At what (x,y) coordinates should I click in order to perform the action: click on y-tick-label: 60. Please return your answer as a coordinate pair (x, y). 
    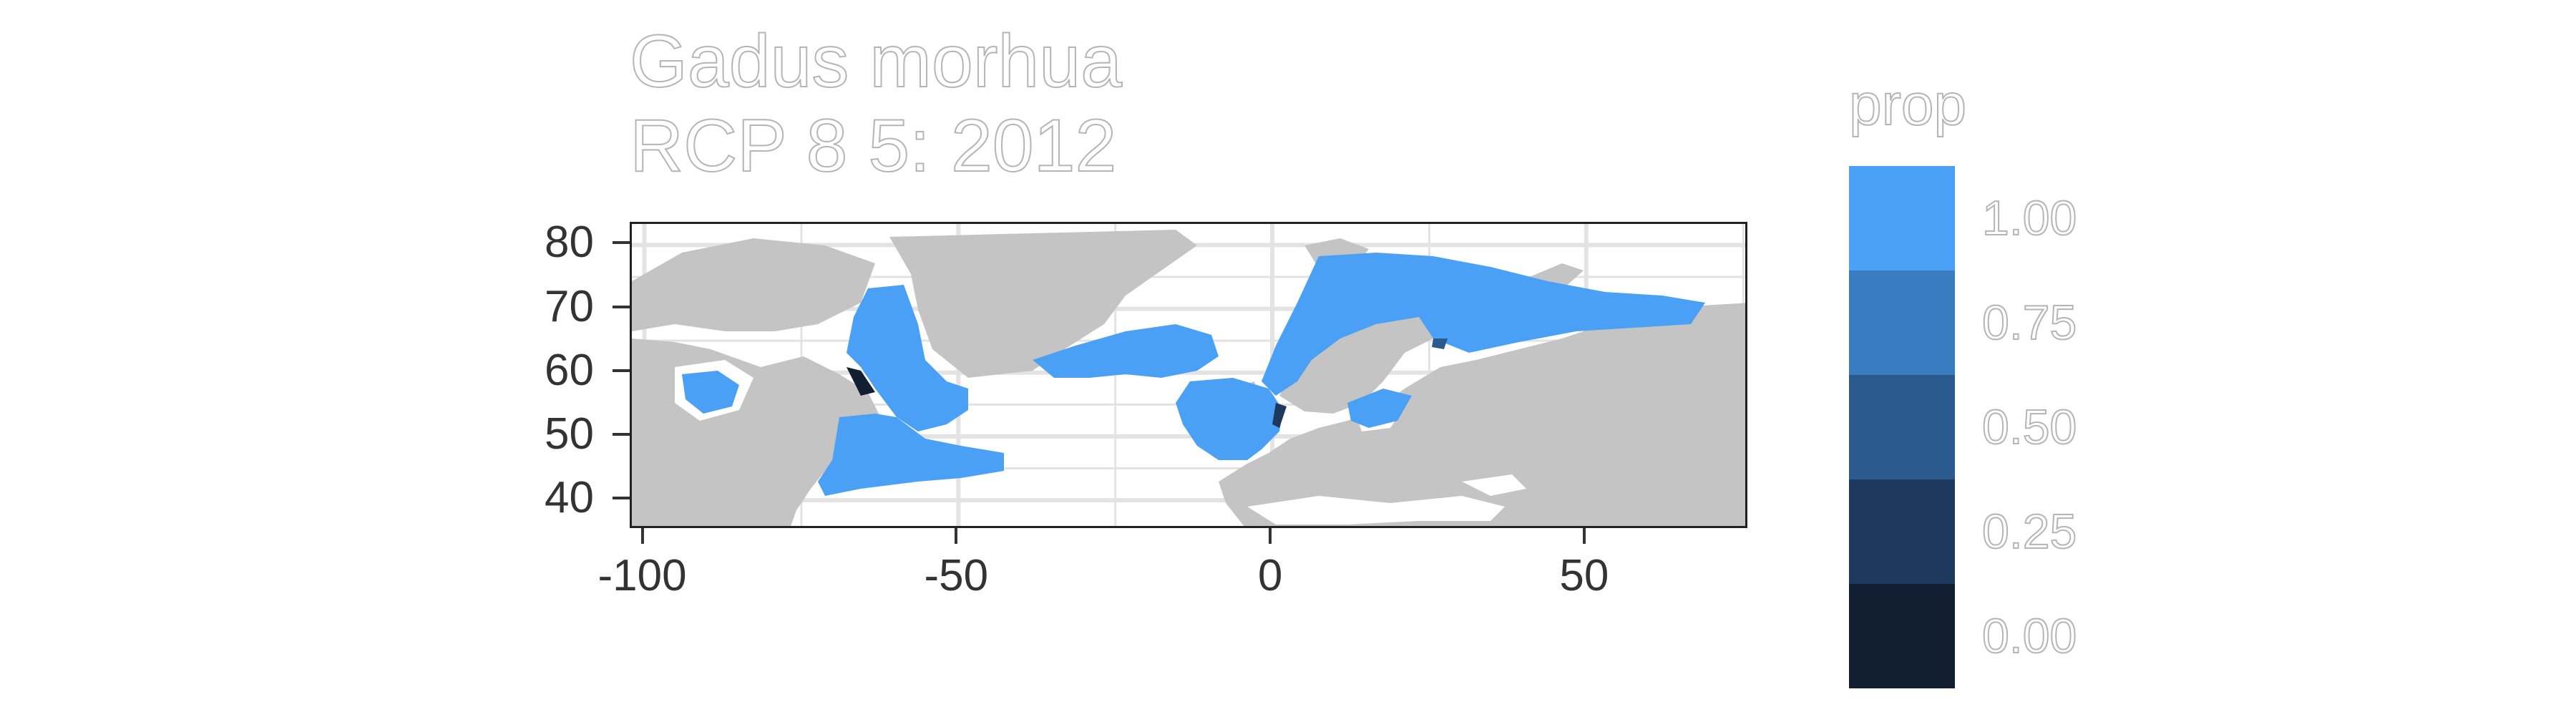
    Looking at the image, I should click on (569, 370).